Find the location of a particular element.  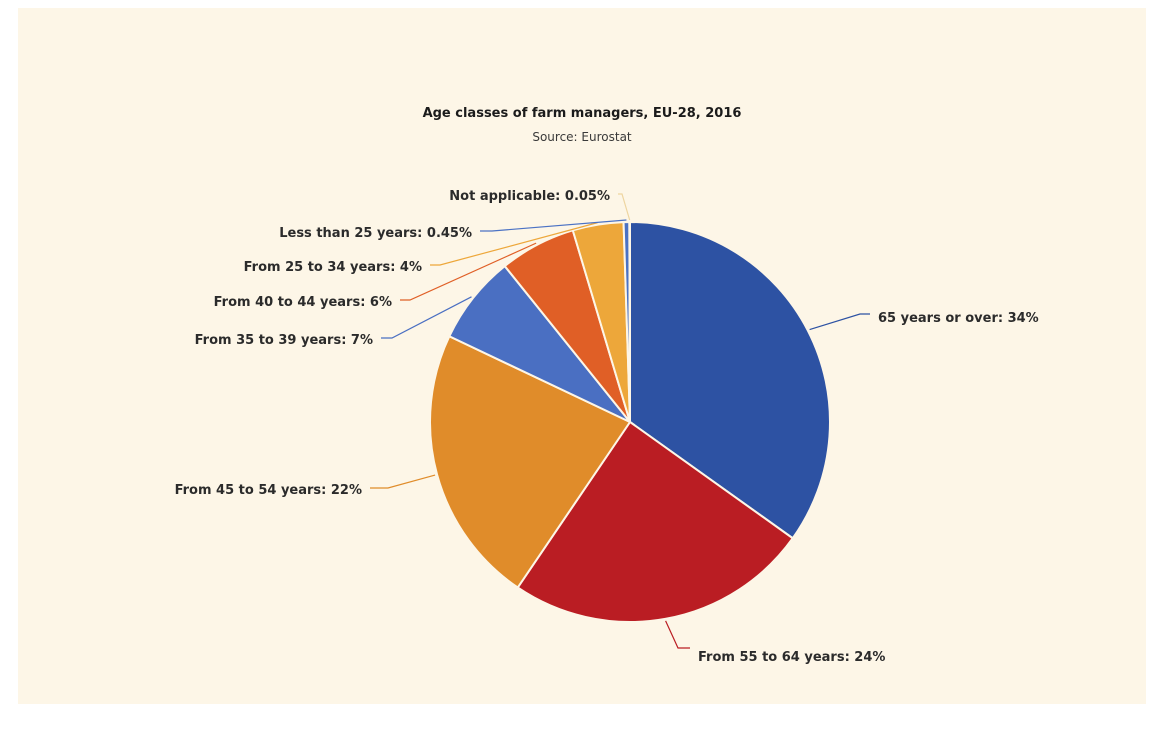

slice-label-1: 65 years or over: 34% is located at coordinates (958, 318).